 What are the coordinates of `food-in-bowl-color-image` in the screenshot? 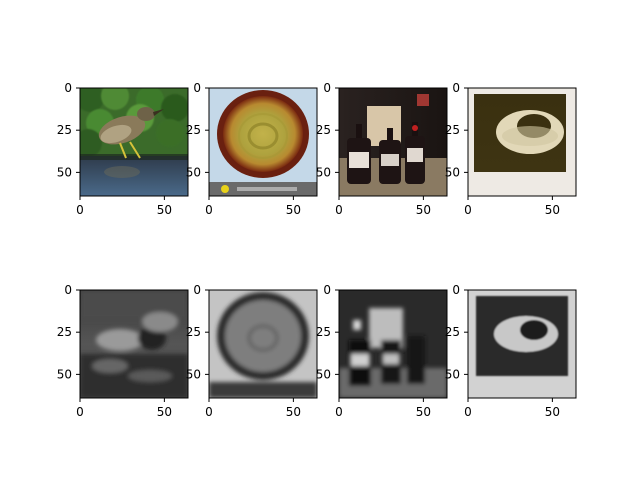 It's located at (263, 142).